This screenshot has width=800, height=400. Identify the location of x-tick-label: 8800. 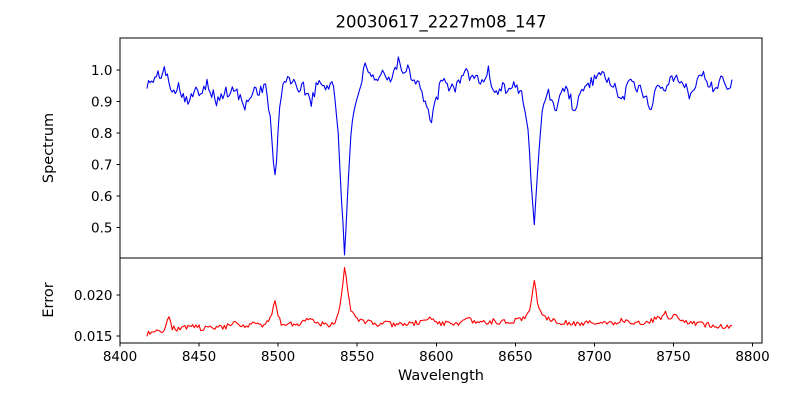
(752, 357).